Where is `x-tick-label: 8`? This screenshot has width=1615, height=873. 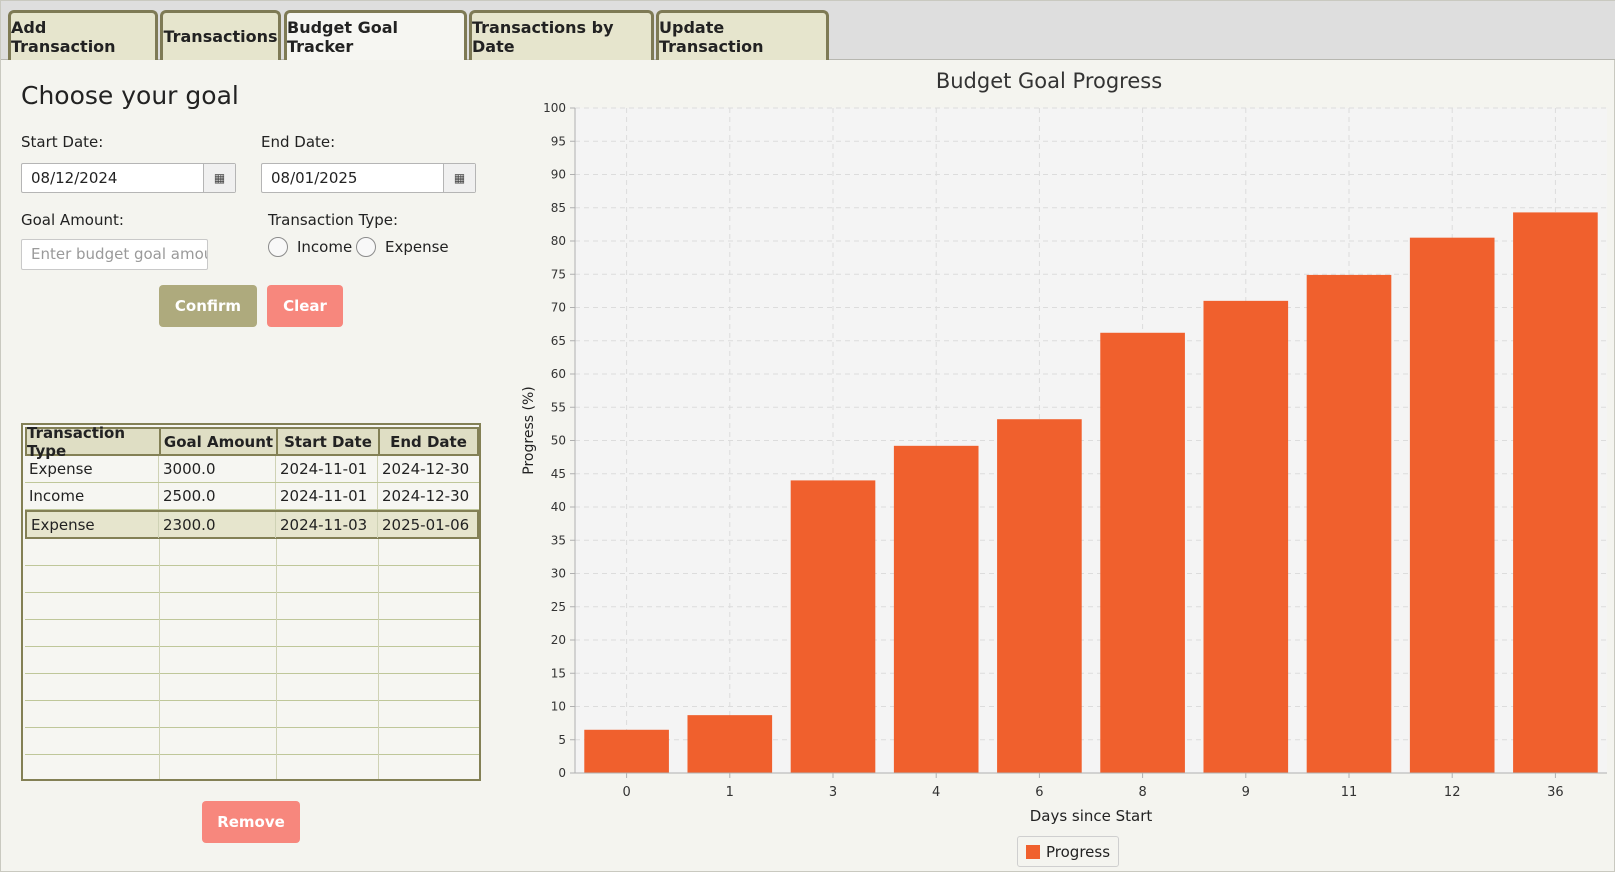 x-tick-label: 8 is located at coordinates (1142, 792).